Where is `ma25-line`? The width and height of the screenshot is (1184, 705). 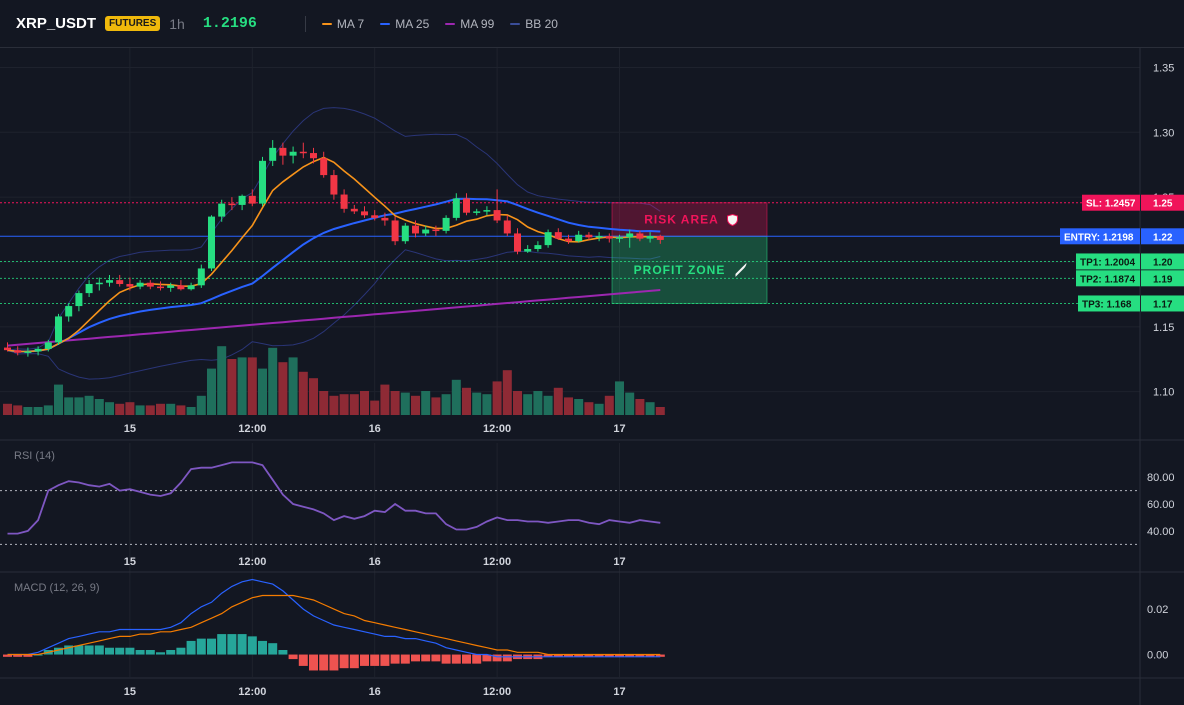 ma25-line is located at coordinates (334, 275).